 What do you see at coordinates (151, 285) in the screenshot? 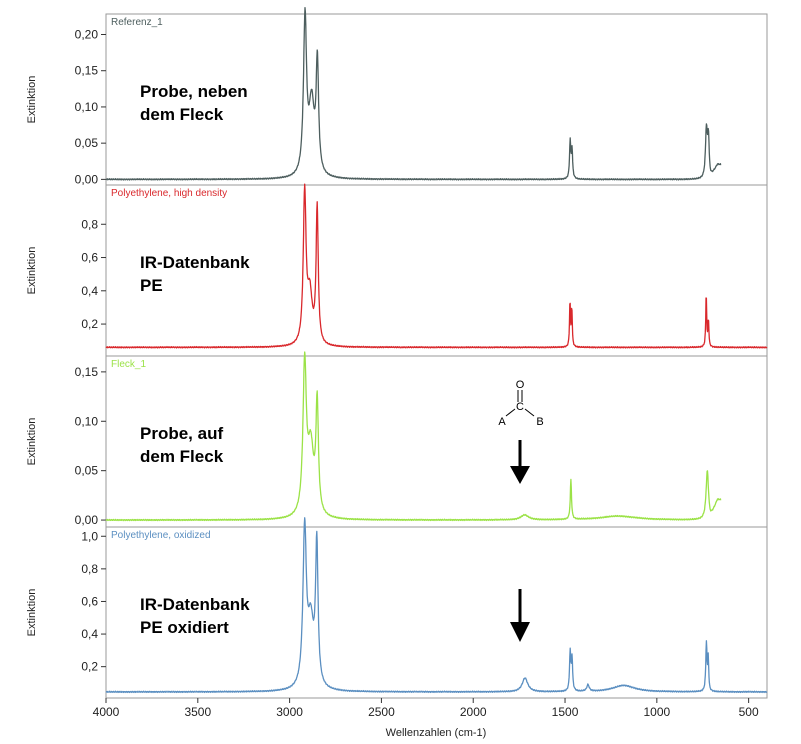
I see `panel-annotation-line: PE` at bounding box center [151, 285].